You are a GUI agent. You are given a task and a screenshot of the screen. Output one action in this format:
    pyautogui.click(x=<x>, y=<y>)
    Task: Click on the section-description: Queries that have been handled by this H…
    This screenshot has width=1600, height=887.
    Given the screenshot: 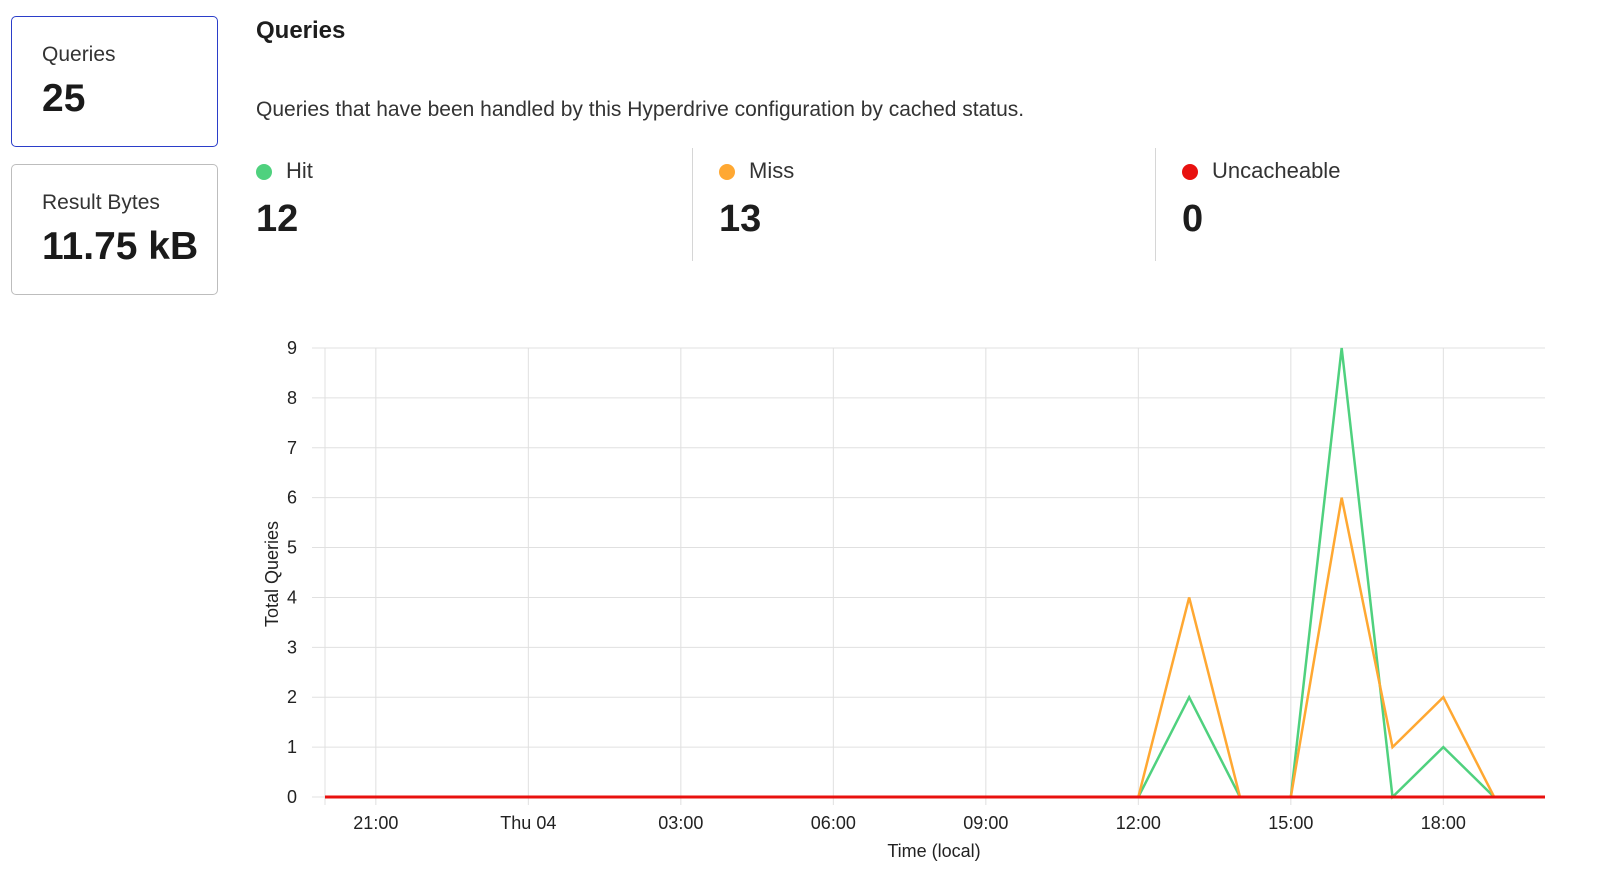 What is the action you would take?
    pyautogui.click(x=640, y=109)
    